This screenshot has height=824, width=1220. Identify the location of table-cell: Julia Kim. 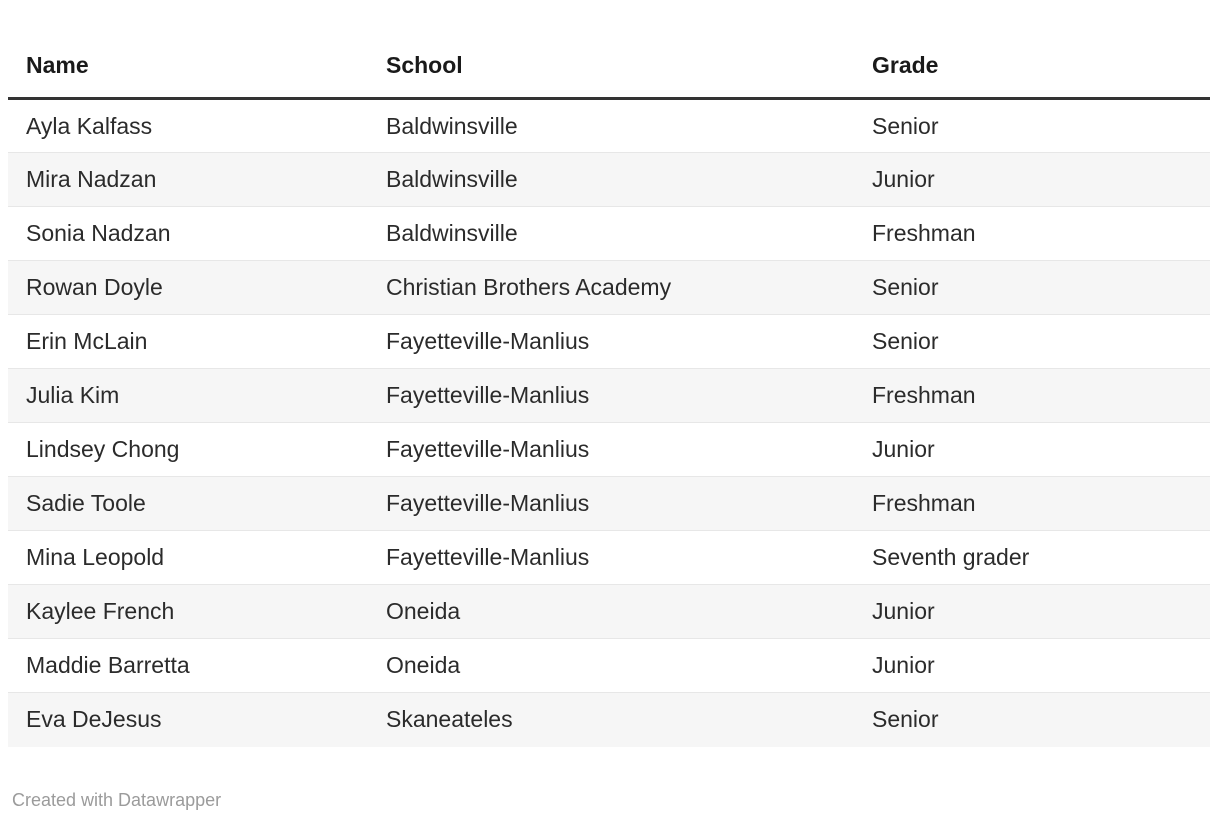
(188, 395).